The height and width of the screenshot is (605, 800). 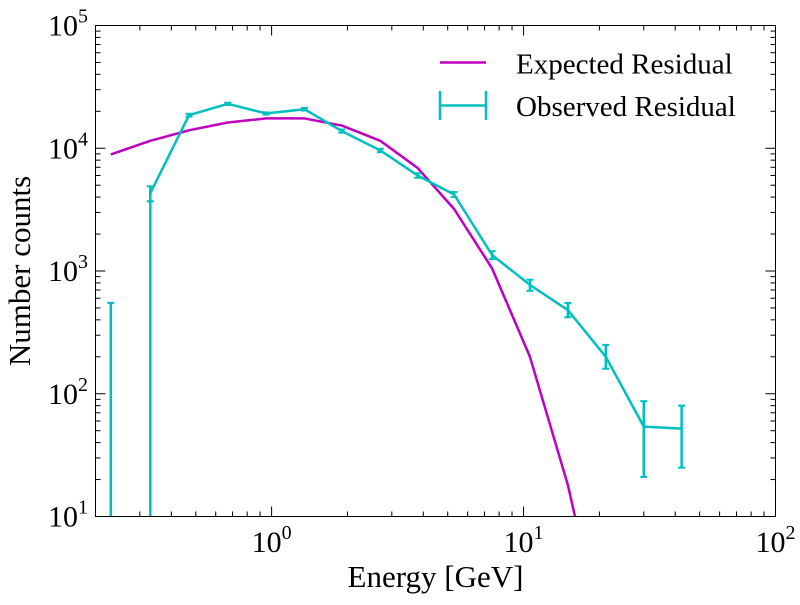 I want to click on legend: Expected Residual Observed Residual, so click(x=588, y=86).